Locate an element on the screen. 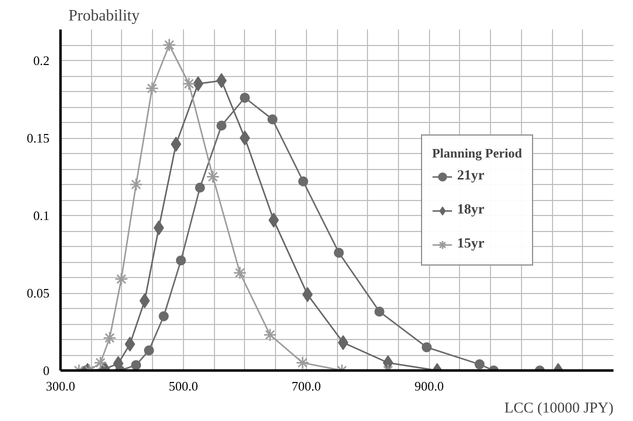 This screenshot has height=421, width=633. x-axis-title: LCC (10000 JPY) is located at coordinates (559, 408).